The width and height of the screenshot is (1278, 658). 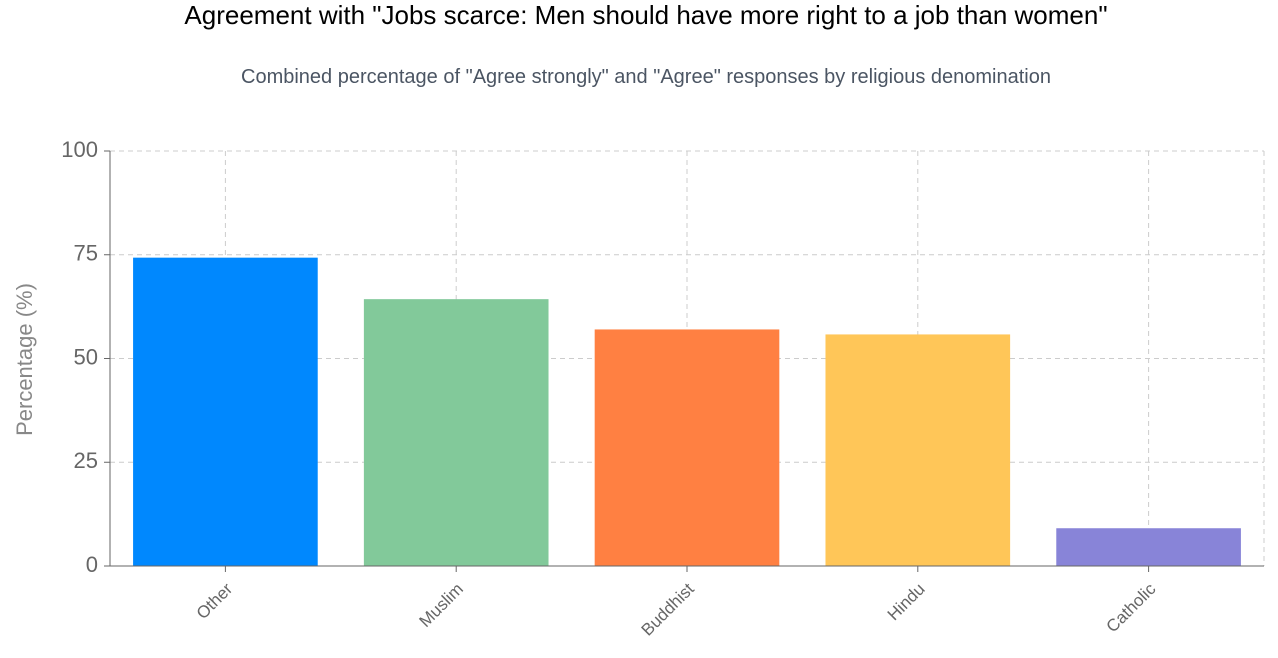 What do you see at coordinates (225, 411) in the screenshot?
I see `bar-other` at bounding box center [225, 411].